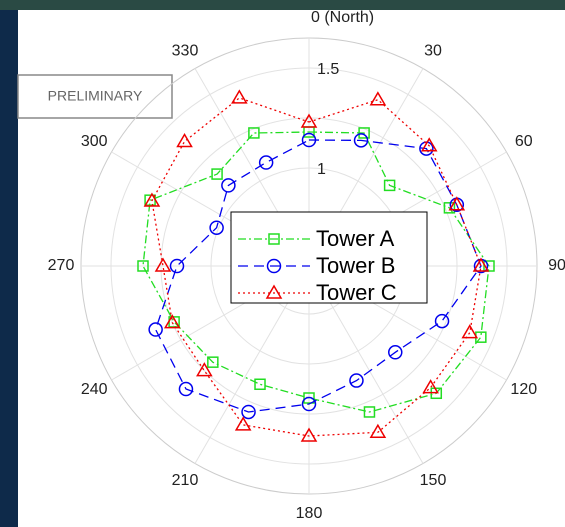 The image size is (565, 527). I want to click on badge: PRELIMINARY, so click(95, 96).